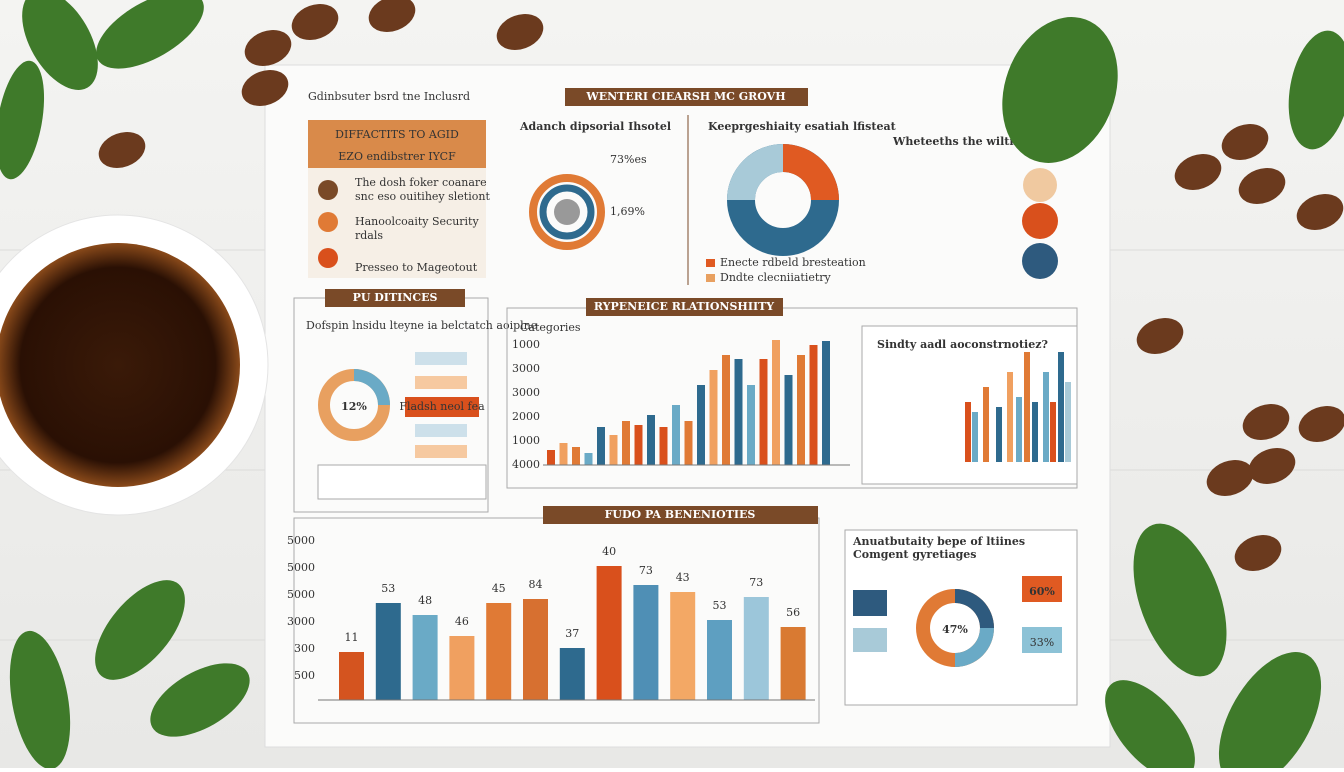 The width and height of the screenshot is (1344, 772). Describe the element at coordinates (462, 621) in the screenshot. I see `bar-label: 46` at that location.